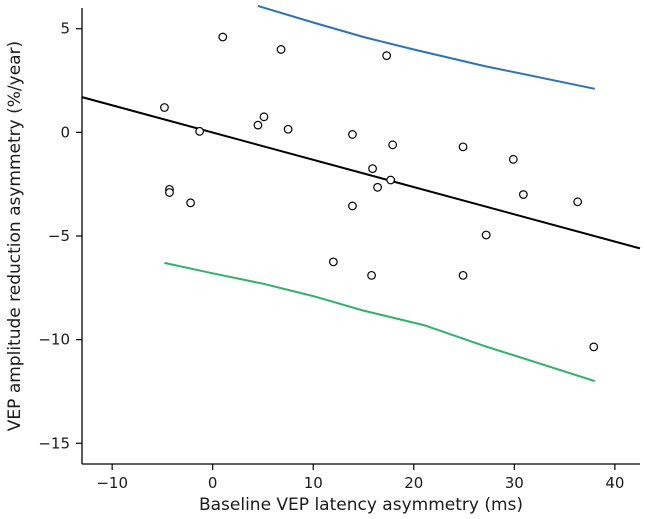 The height and width of the screenshot is (519, 647). What do you see at coordinates (361, 505) in the screenshot?
I see `x-axis-label: Baseline VEP latency asymmetry (ms)` at bounding box center [361, 505].